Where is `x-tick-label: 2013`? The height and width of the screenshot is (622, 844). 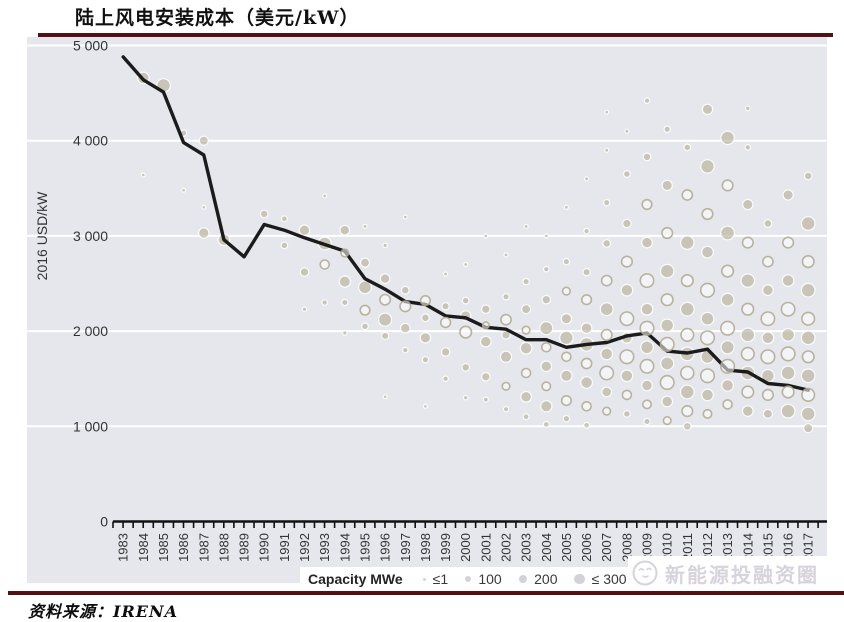
x-tick-label: 2013 is located at coordinates (727, 547).